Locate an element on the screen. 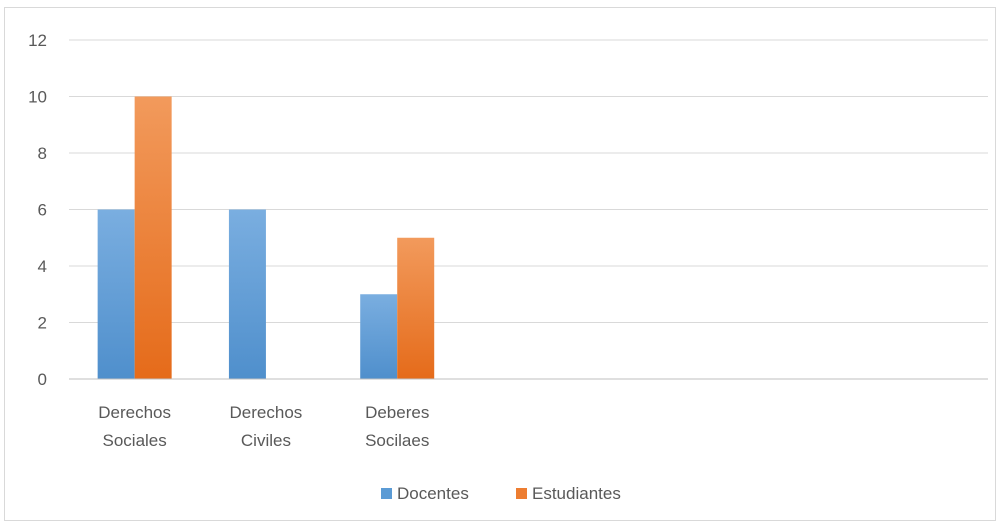 The width and height of the screenshot is (1001, 527). legend-label: Estudiantes is located at coordinates (576, 493).